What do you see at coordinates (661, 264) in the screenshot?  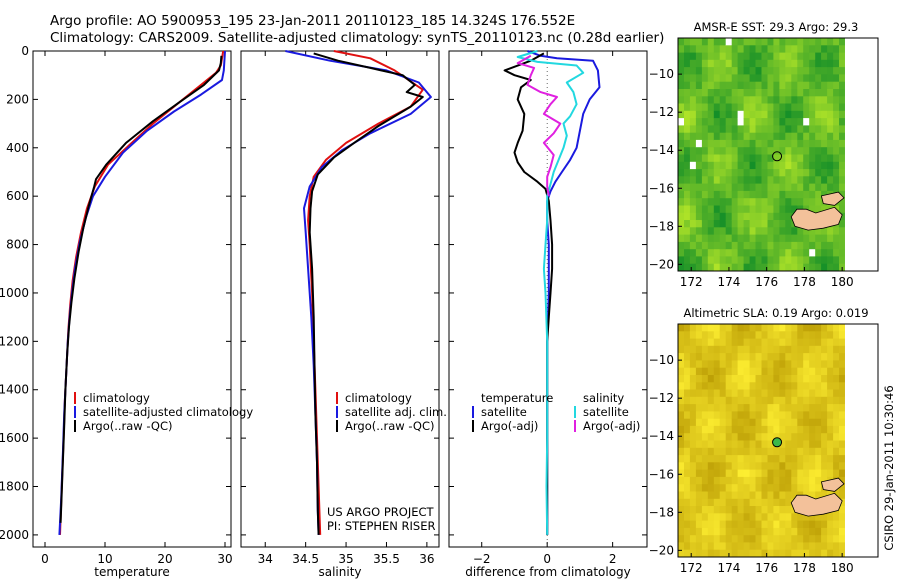 I see `y-tick-label: −20` at bounding box center [661, 264].